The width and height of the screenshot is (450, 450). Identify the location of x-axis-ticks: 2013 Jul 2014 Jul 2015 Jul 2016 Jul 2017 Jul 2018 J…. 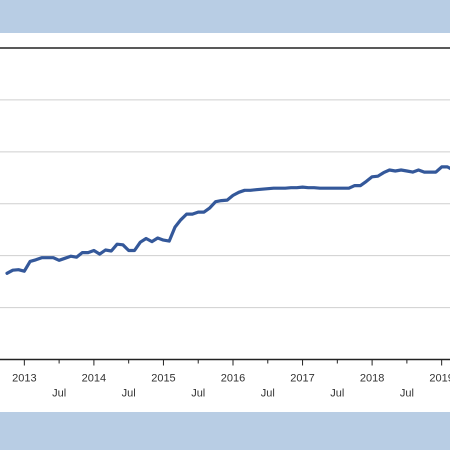
(231, 379).